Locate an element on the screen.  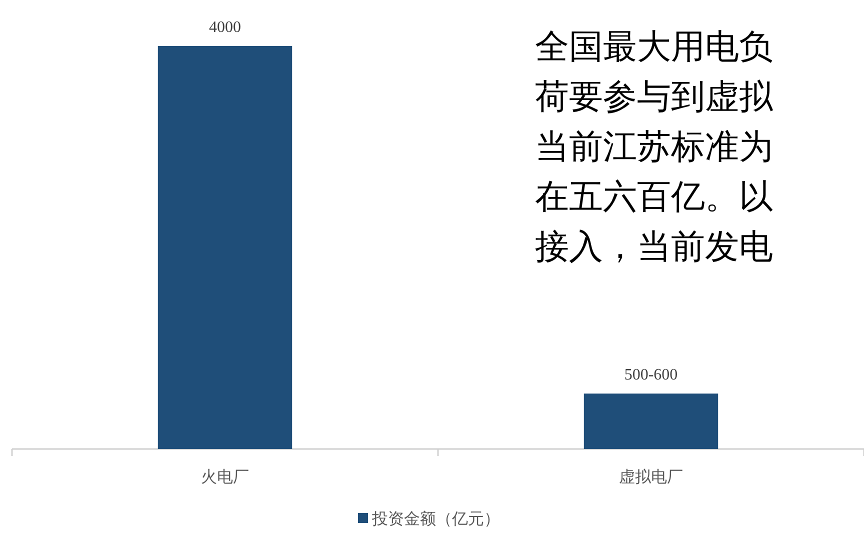
annotation: 接入，当前发电 is located at coordinates (654, 247).